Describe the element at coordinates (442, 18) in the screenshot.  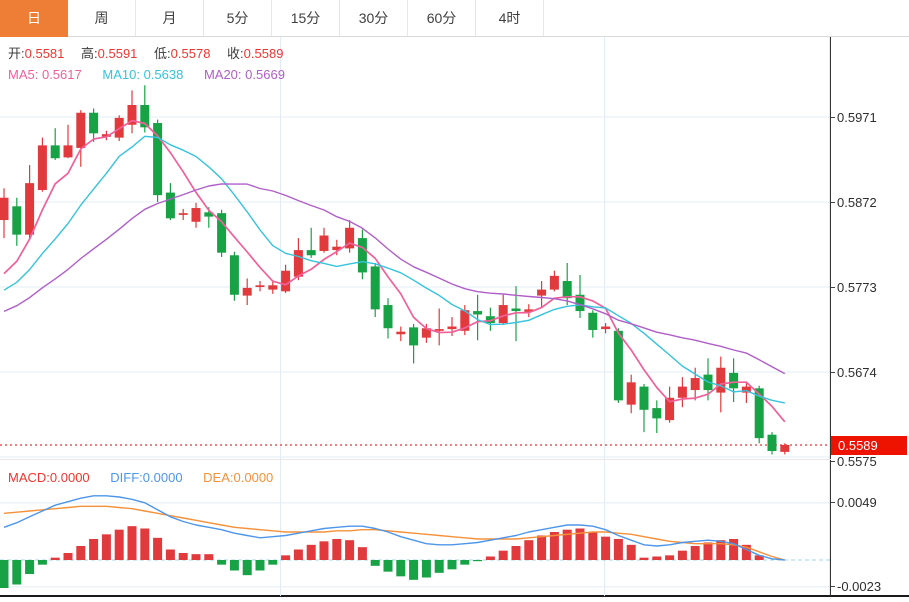
I see `interval-tab-60分: 60分` at that location.